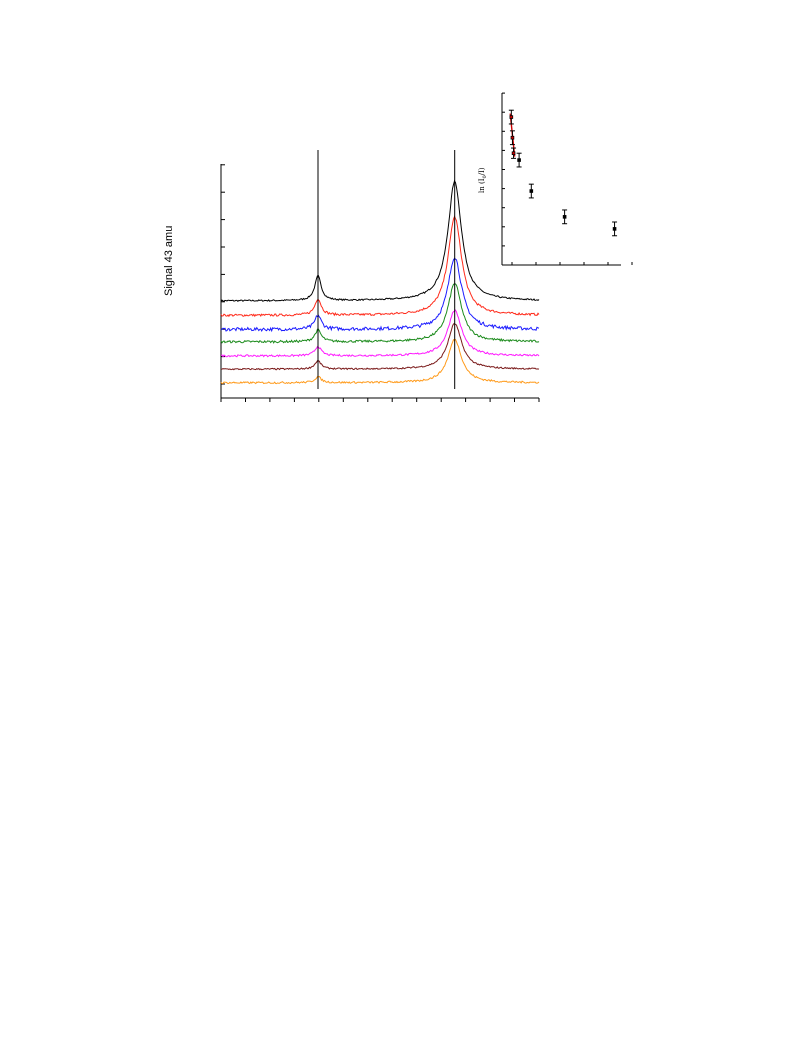 The image size is (793, 1057). What do you see at coordinates (503, 179) in the screenshot?
I see `inset-y-ticks` at bounding box center [503, 179].